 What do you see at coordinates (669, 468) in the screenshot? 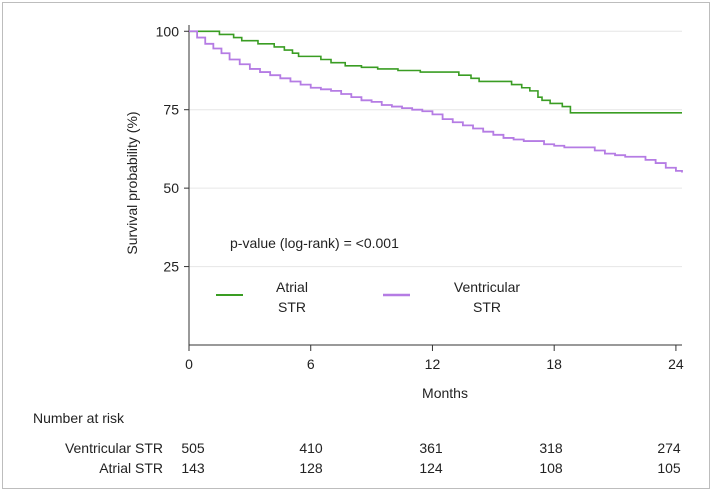
I see `risk-cell: 105` at bounding box center [669, 468].